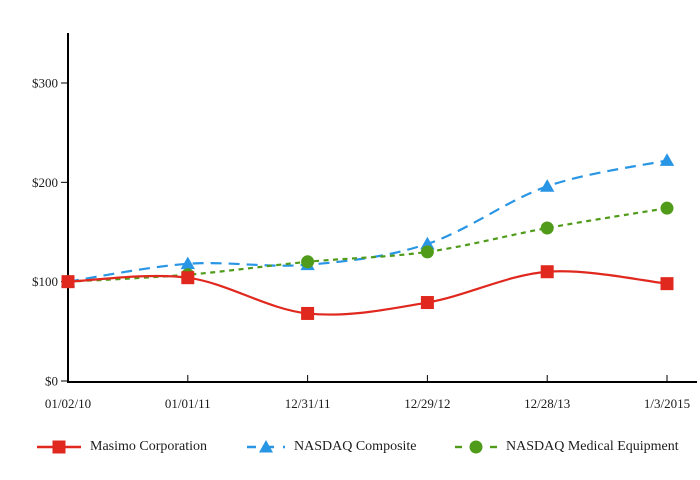 The image size is (700, 480). Describe the element at coordinates (367, 245) in the screenshot. I see `series-line-nasdaq-medical-equipment` at that location.